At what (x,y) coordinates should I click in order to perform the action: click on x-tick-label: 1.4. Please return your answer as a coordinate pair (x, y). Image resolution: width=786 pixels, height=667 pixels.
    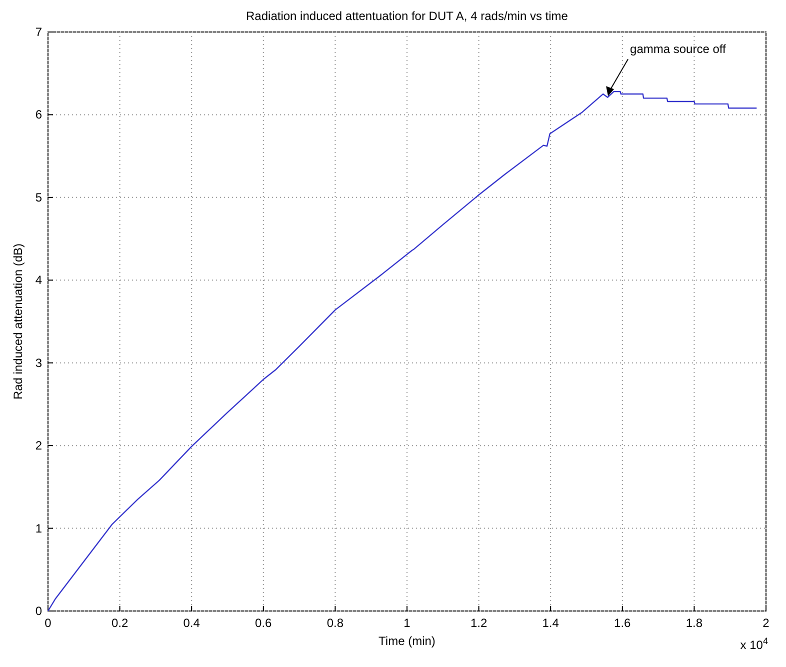
    Looking at the image, I should click on (551, 623).